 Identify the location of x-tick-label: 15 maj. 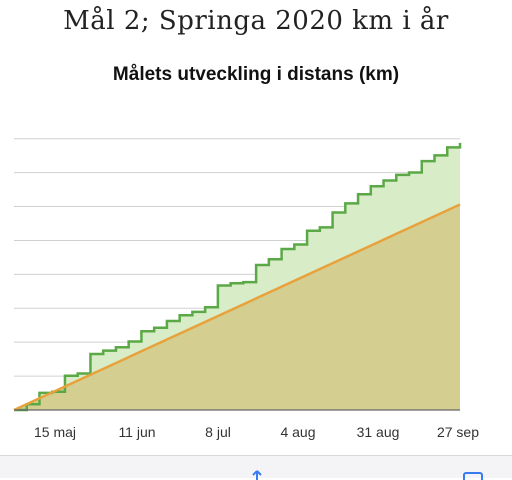
(55, 432).